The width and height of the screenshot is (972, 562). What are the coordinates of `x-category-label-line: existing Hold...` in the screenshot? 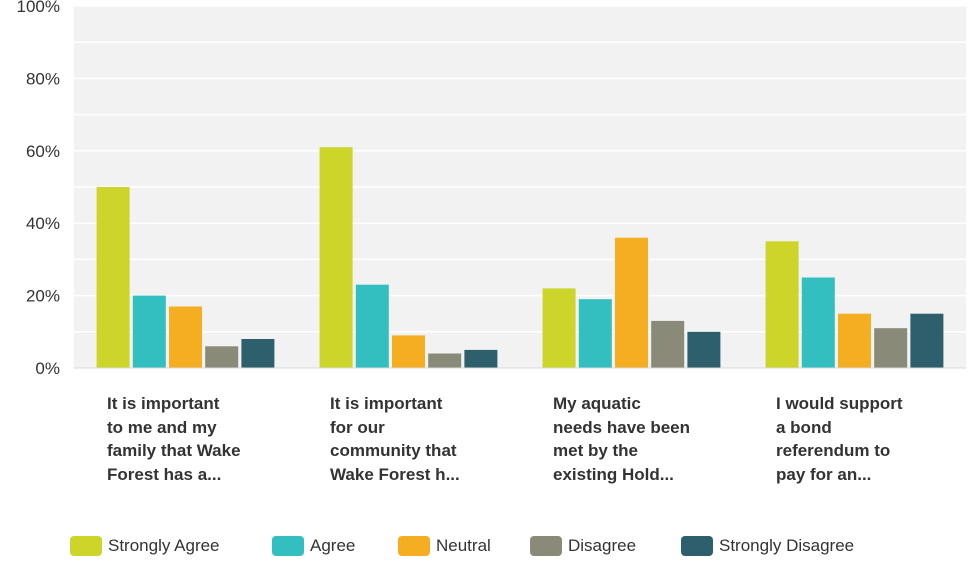 It's located at (613, 474).